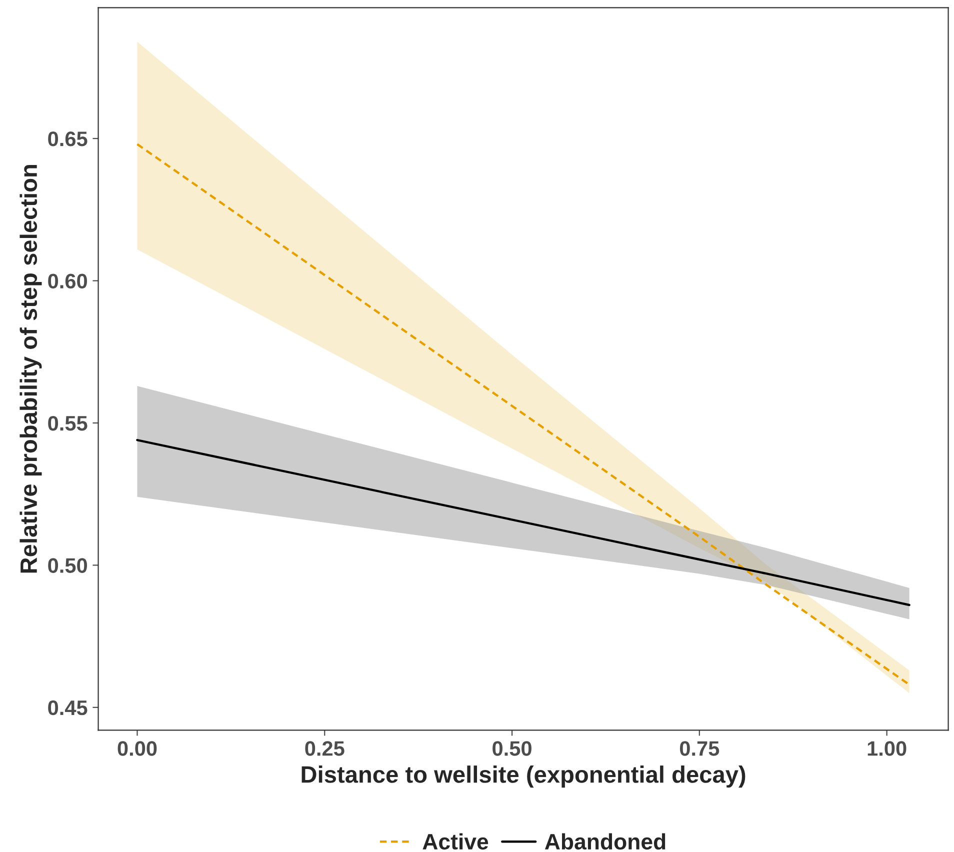 The image size is (954, 852). I want to click on y-tick-label: 0.60, so click(67, 281).